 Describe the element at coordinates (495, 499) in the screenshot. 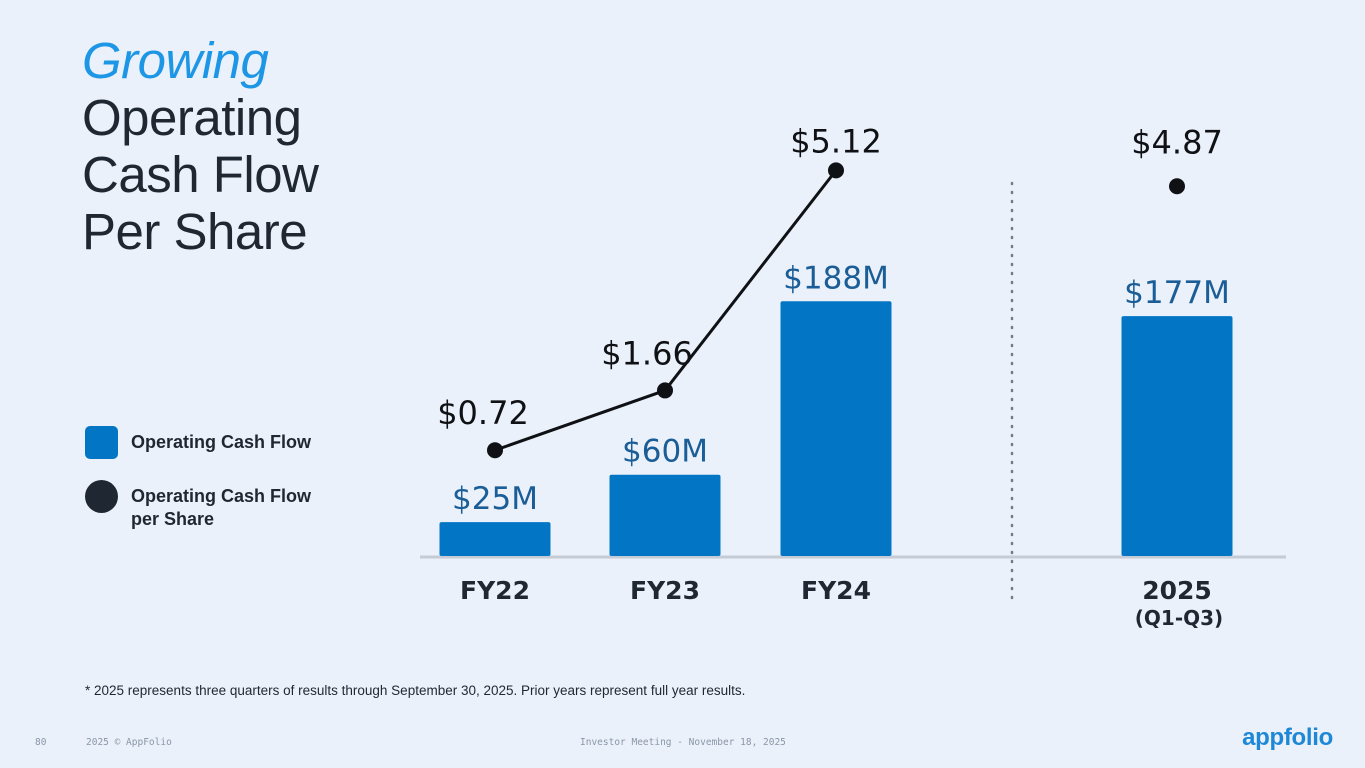

I see `bar-value-label: $25M` at that location.